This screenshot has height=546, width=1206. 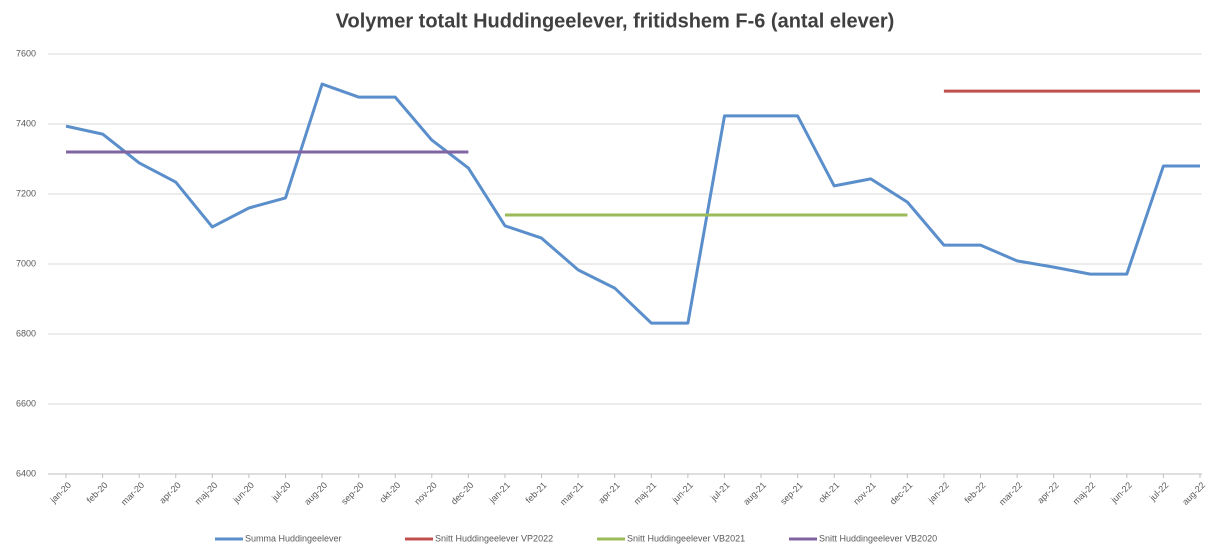 I want to click on legend-item: Snitt Huddingeelever VB2021, so click(x=671, y=538).